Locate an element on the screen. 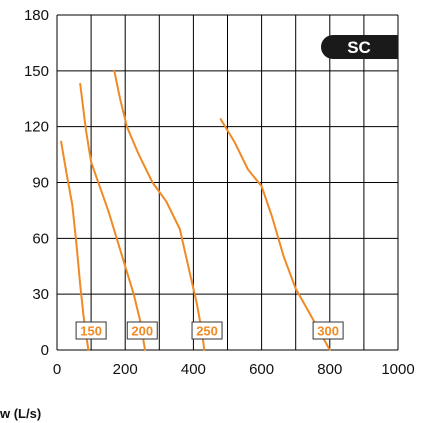  y-tick-label: 120 is located at coordinates (36, 127).